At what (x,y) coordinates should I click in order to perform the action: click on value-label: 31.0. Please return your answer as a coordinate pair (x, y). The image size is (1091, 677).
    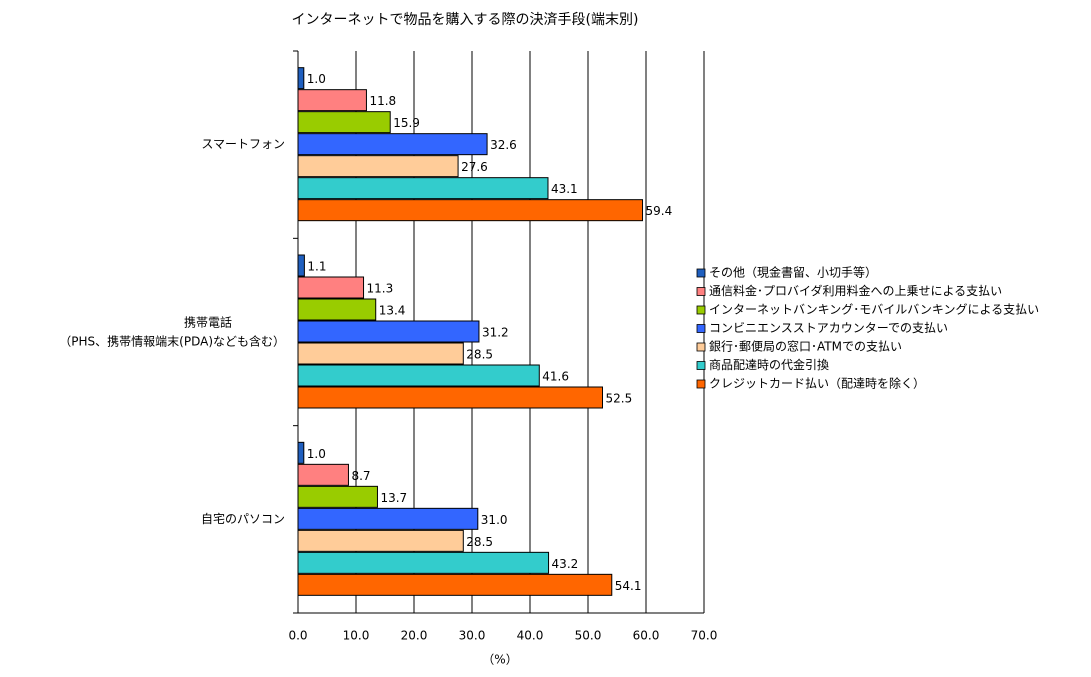
    Looking at the image, I should click on (494, 520).